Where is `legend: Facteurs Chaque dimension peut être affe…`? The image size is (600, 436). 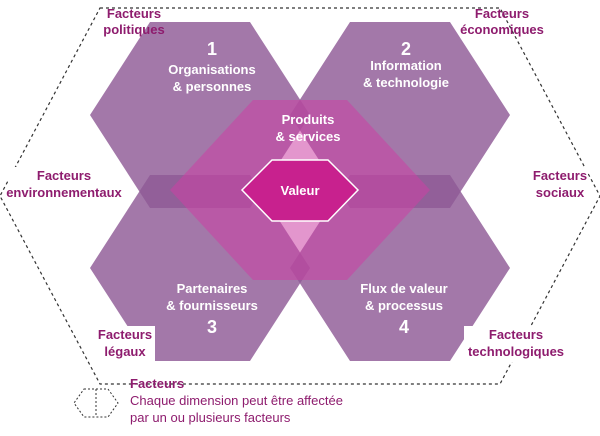
legend: Facteurs Chaque dimension peut être affe… is located at coordinates (208, 400).